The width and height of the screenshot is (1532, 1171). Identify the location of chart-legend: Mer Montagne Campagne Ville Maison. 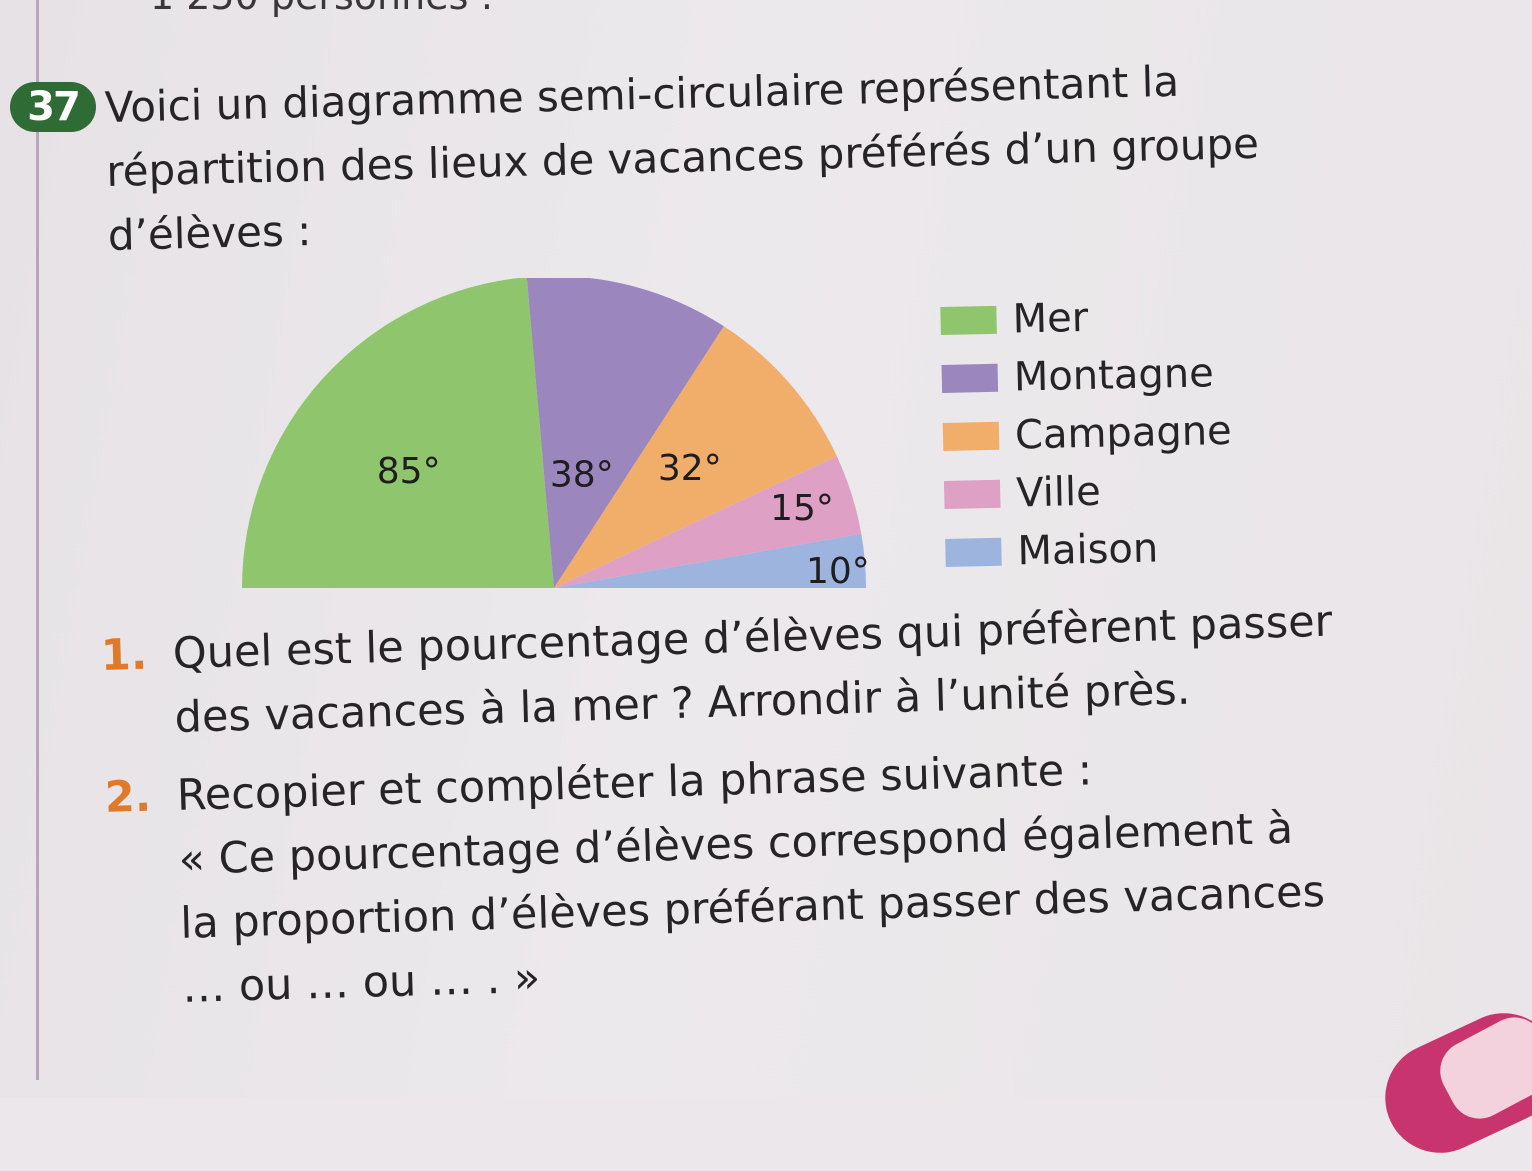
(1087, 434).